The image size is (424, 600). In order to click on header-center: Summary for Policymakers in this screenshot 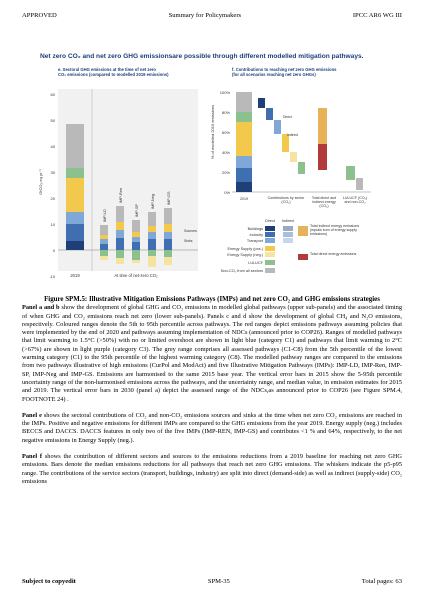, I will do `click(205, 15)`.